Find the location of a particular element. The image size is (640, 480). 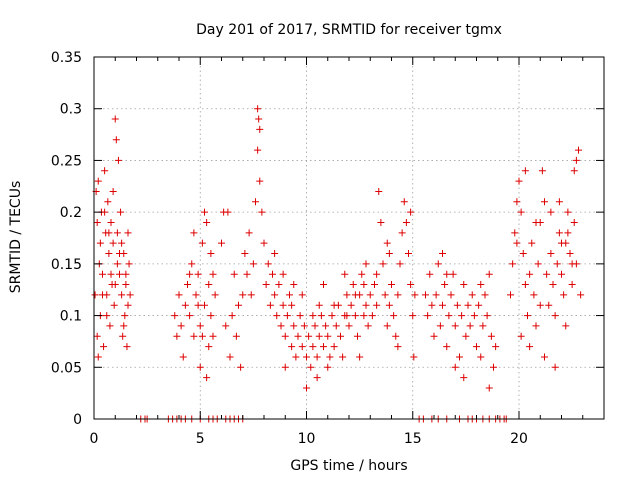

y-tick-label: 0.2 is located at coordinates (71, 213).